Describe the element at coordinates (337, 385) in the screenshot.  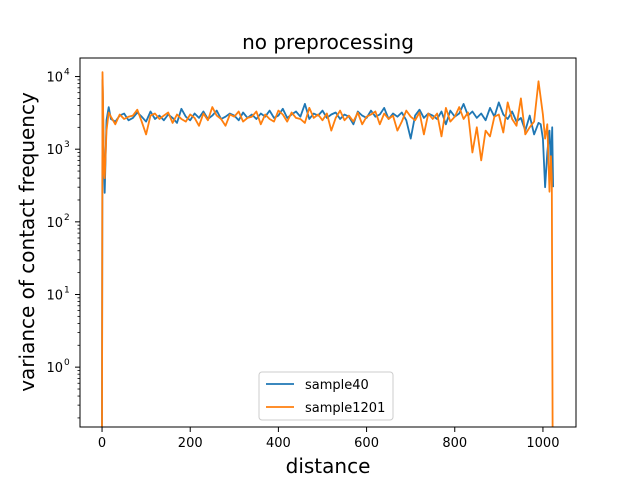
I see `legend-label-sample40: sample40` at that location.